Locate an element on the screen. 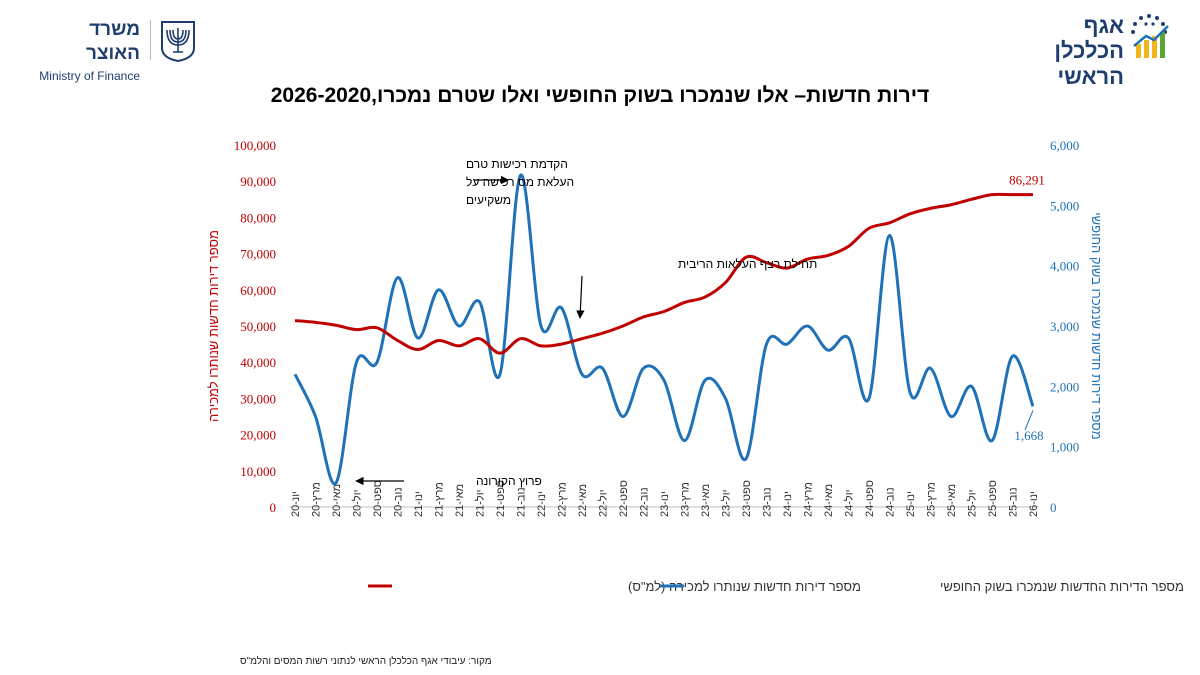  left-axis-tick-label: 20,000 is located at coordinates (258, 435).